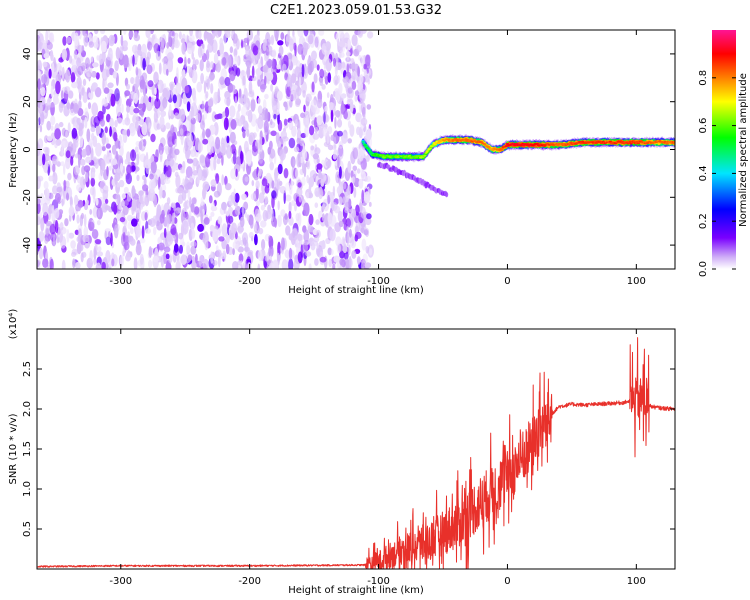 The image size is (750, 600). Describe the element at coordinates (249, 281) in the screenshot. I see `x-tick-label: -200` at that location.